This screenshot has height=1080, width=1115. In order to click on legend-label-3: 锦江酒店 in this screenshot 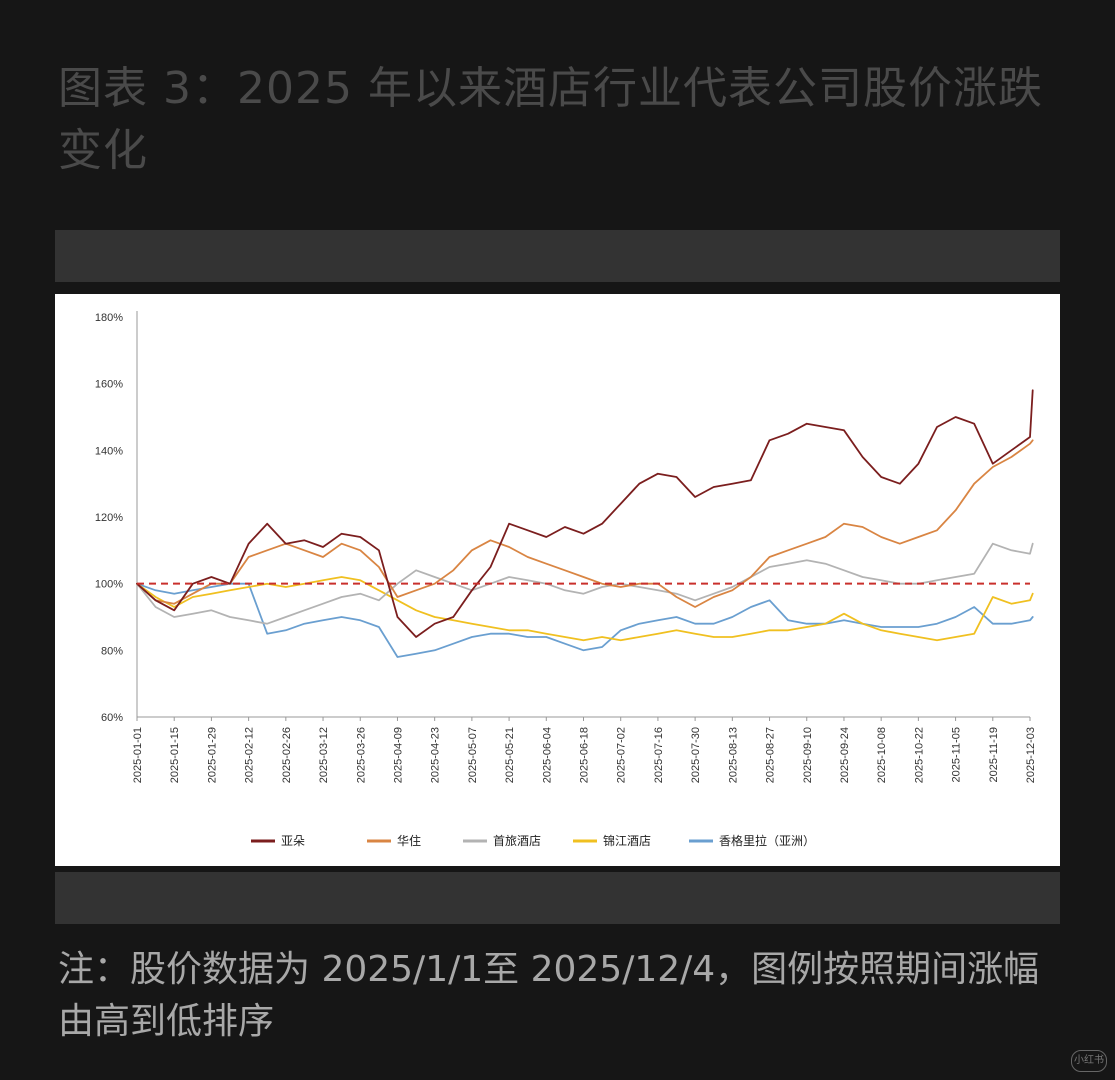, I will do `click(627, 841)`.